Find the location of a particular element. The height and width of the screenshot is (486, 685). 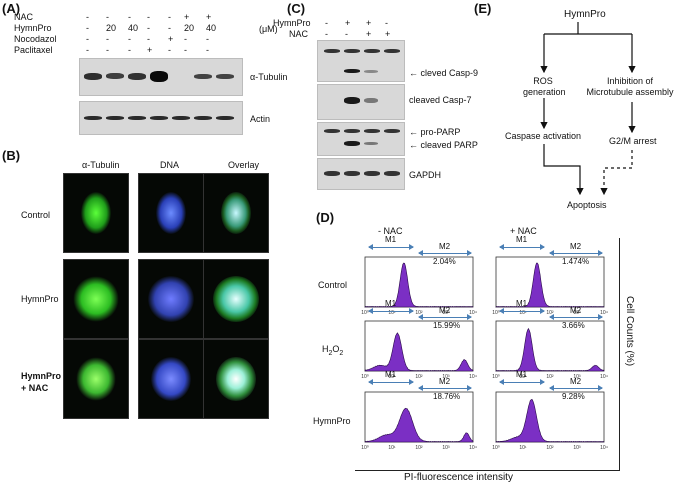

panel-d-header-plus-nac: + NAC is located at coordinates (523, 231).